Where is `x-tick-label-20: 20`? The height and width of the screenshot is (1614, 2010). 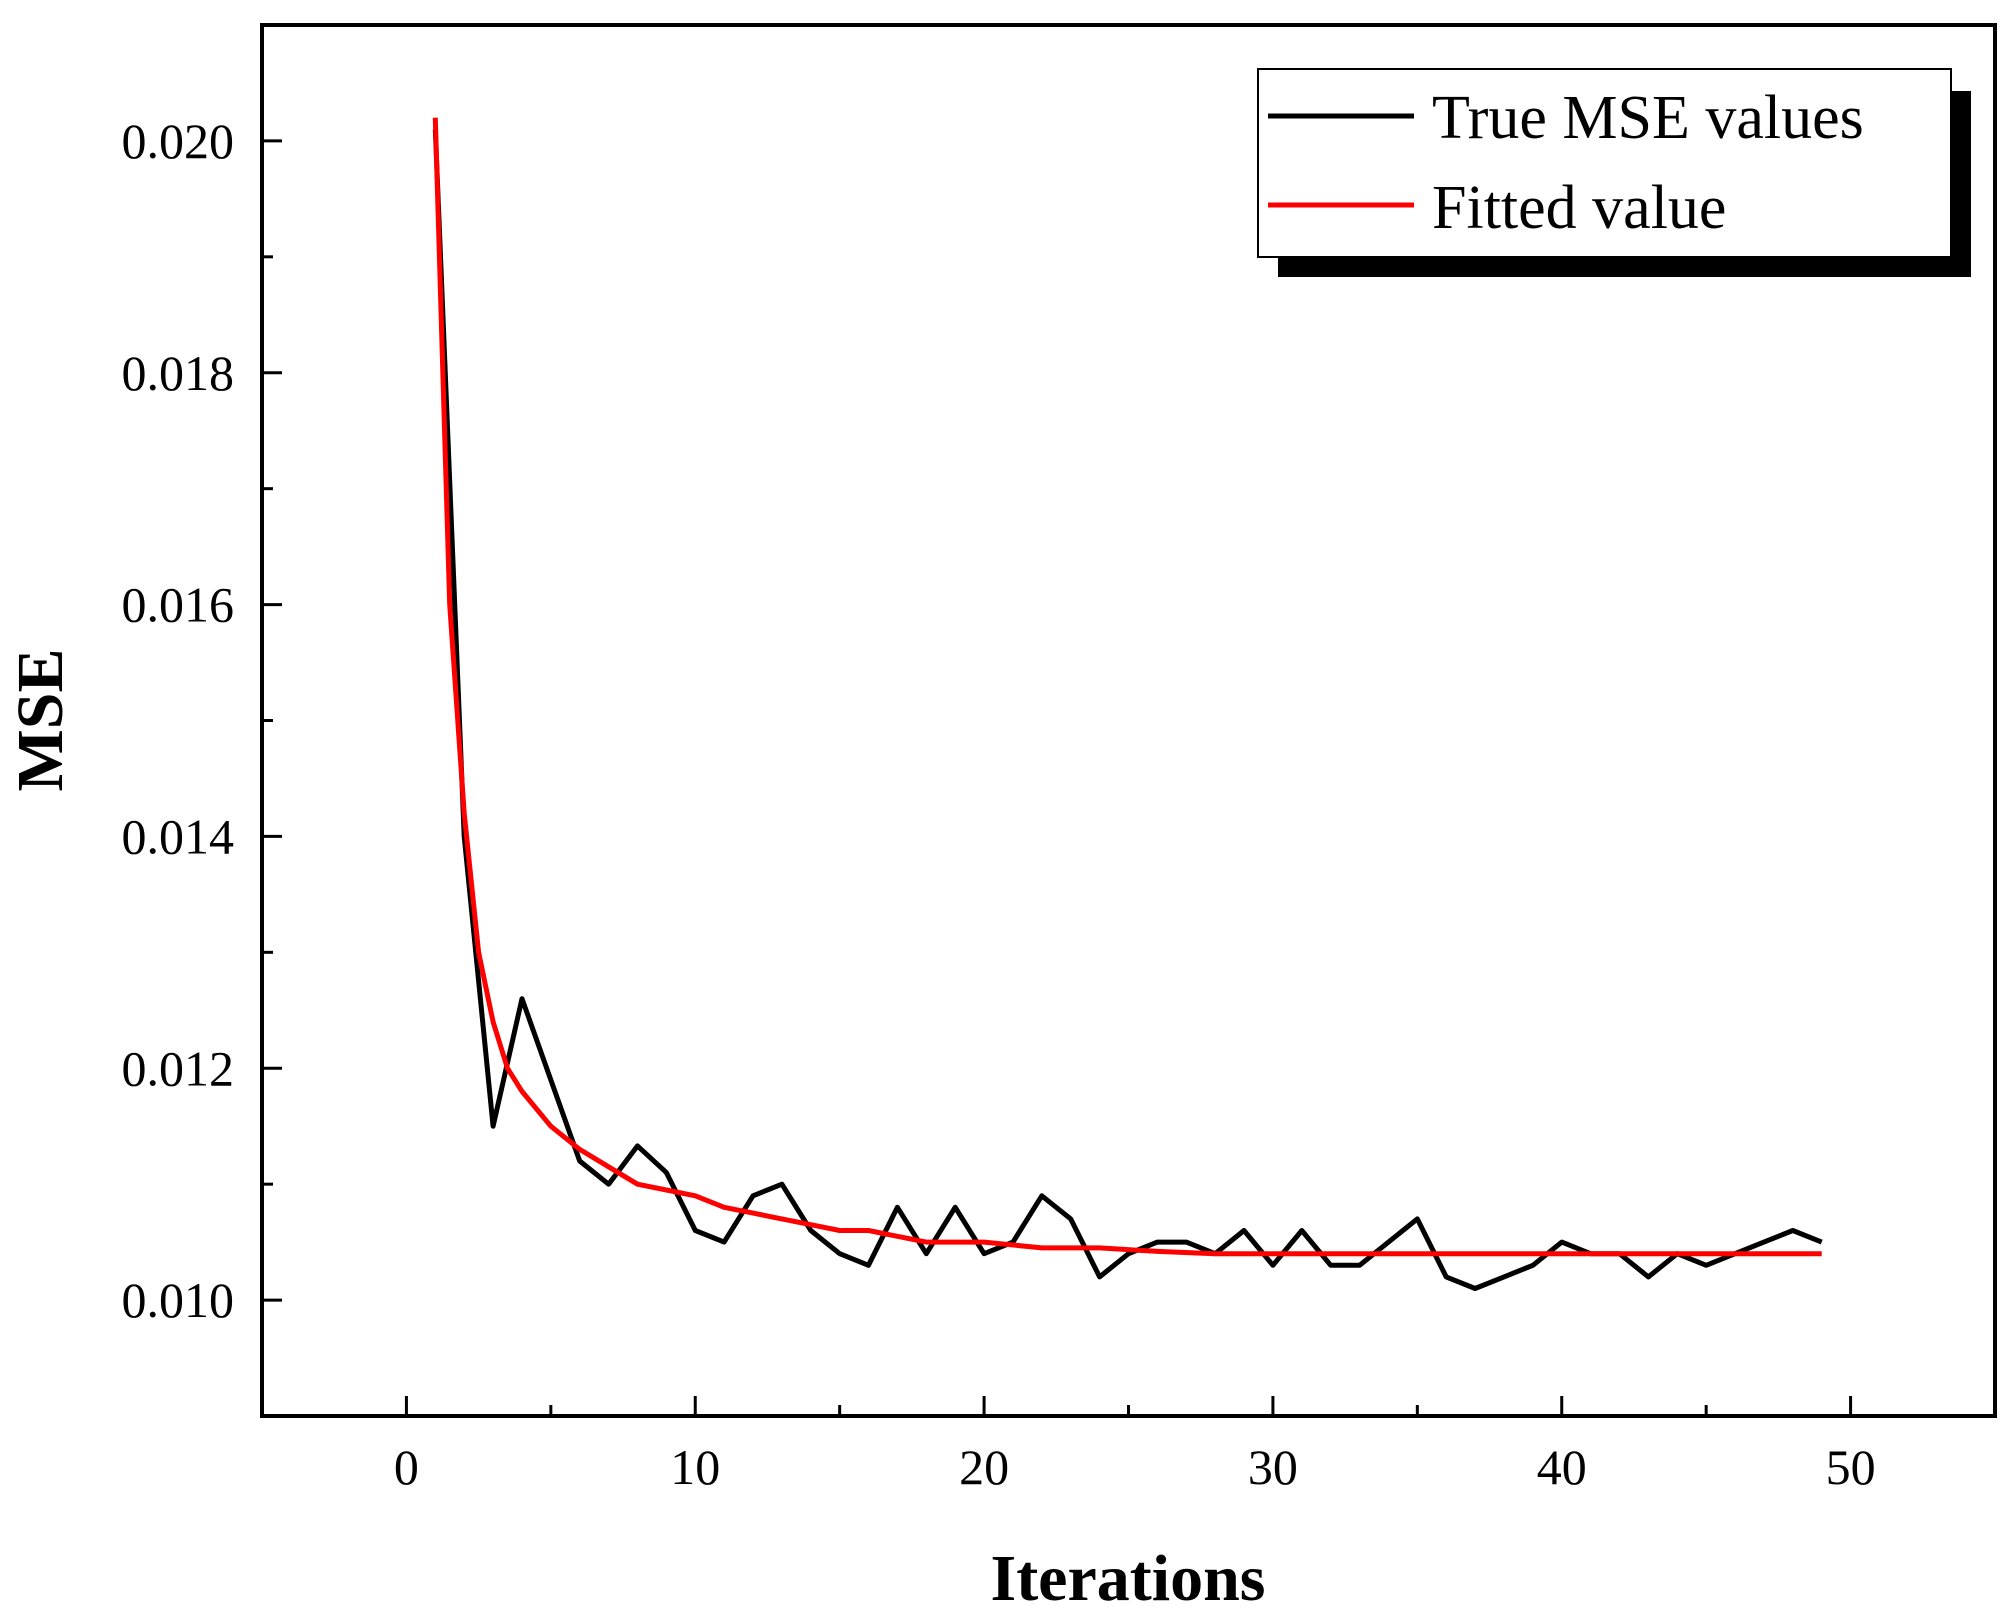
x-tick-label-20: 20 is located at coordinates (984, 1467).